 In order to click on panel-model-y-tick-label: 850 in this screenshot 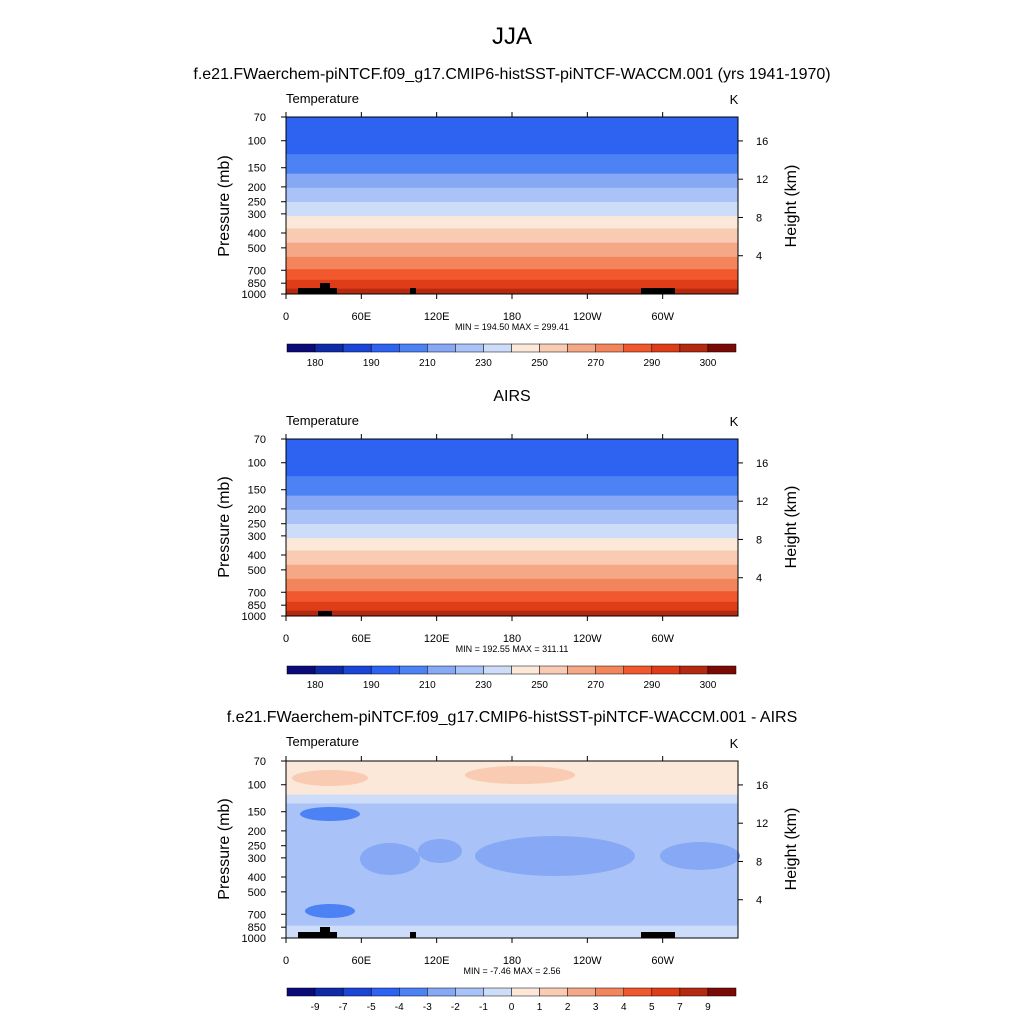, I will do `click(257, 284)`.